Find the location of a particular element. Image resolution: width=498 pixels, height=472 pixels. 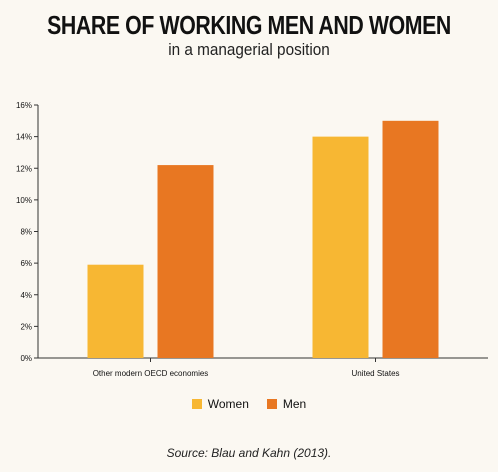

y-tick-label: 8% is located at coordinates (26, 232).